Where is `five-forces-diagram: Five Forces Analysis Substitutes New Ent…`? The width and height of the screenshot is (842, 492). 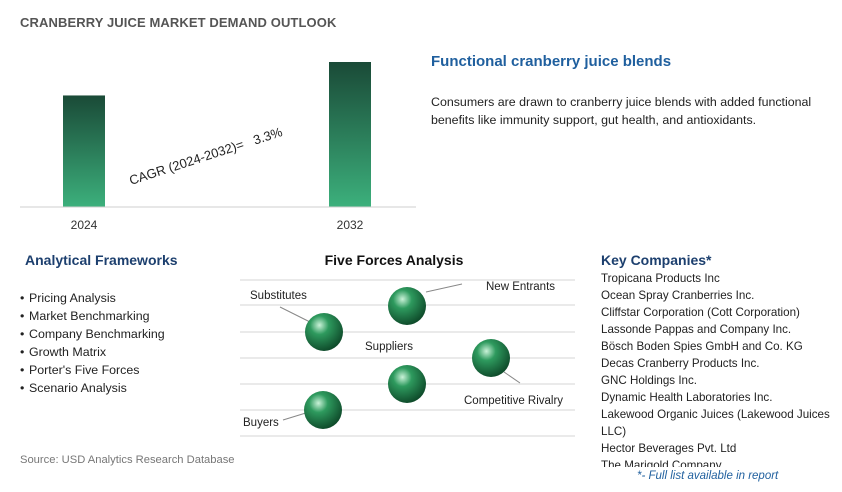
five-forces-diagram: Five Forces Analysis Substitutes New Ent… is located at coordinates (407, 344).